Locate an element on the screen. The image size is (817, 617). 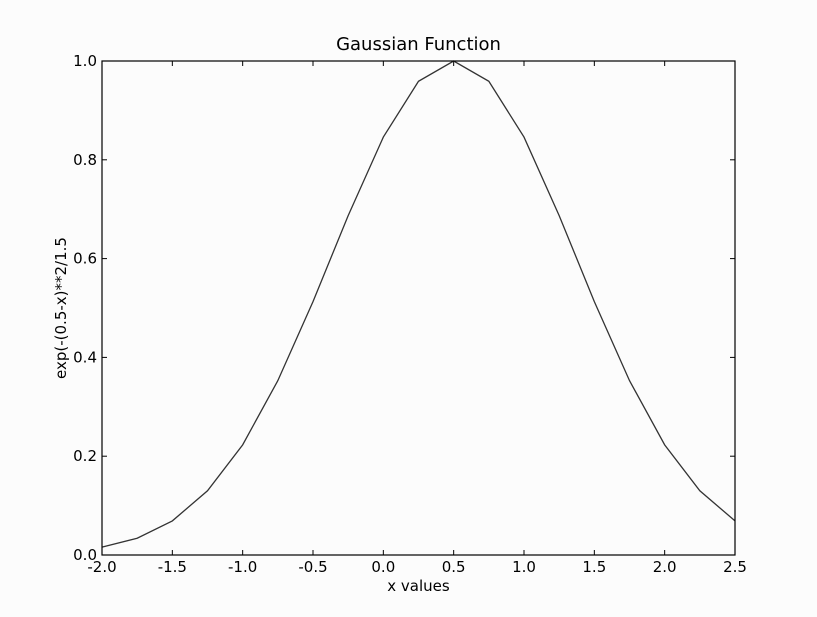
x-tick-label: 1.0 is located at coordinates (524, 567).